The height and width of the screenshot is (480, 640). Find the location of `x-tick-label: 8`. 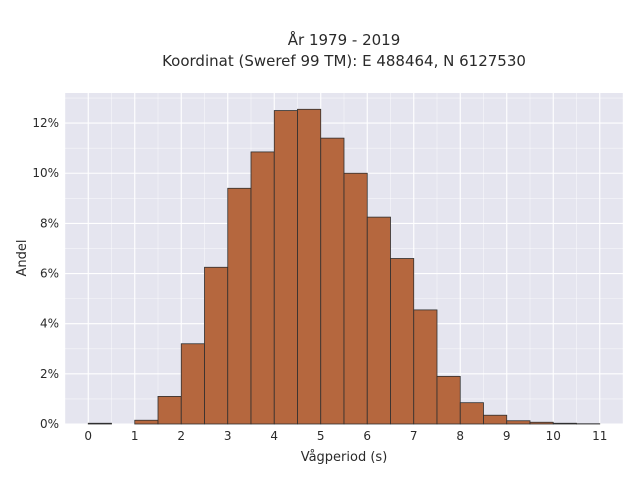

x-tick-label: 8 is located at coordinates (460, 436).